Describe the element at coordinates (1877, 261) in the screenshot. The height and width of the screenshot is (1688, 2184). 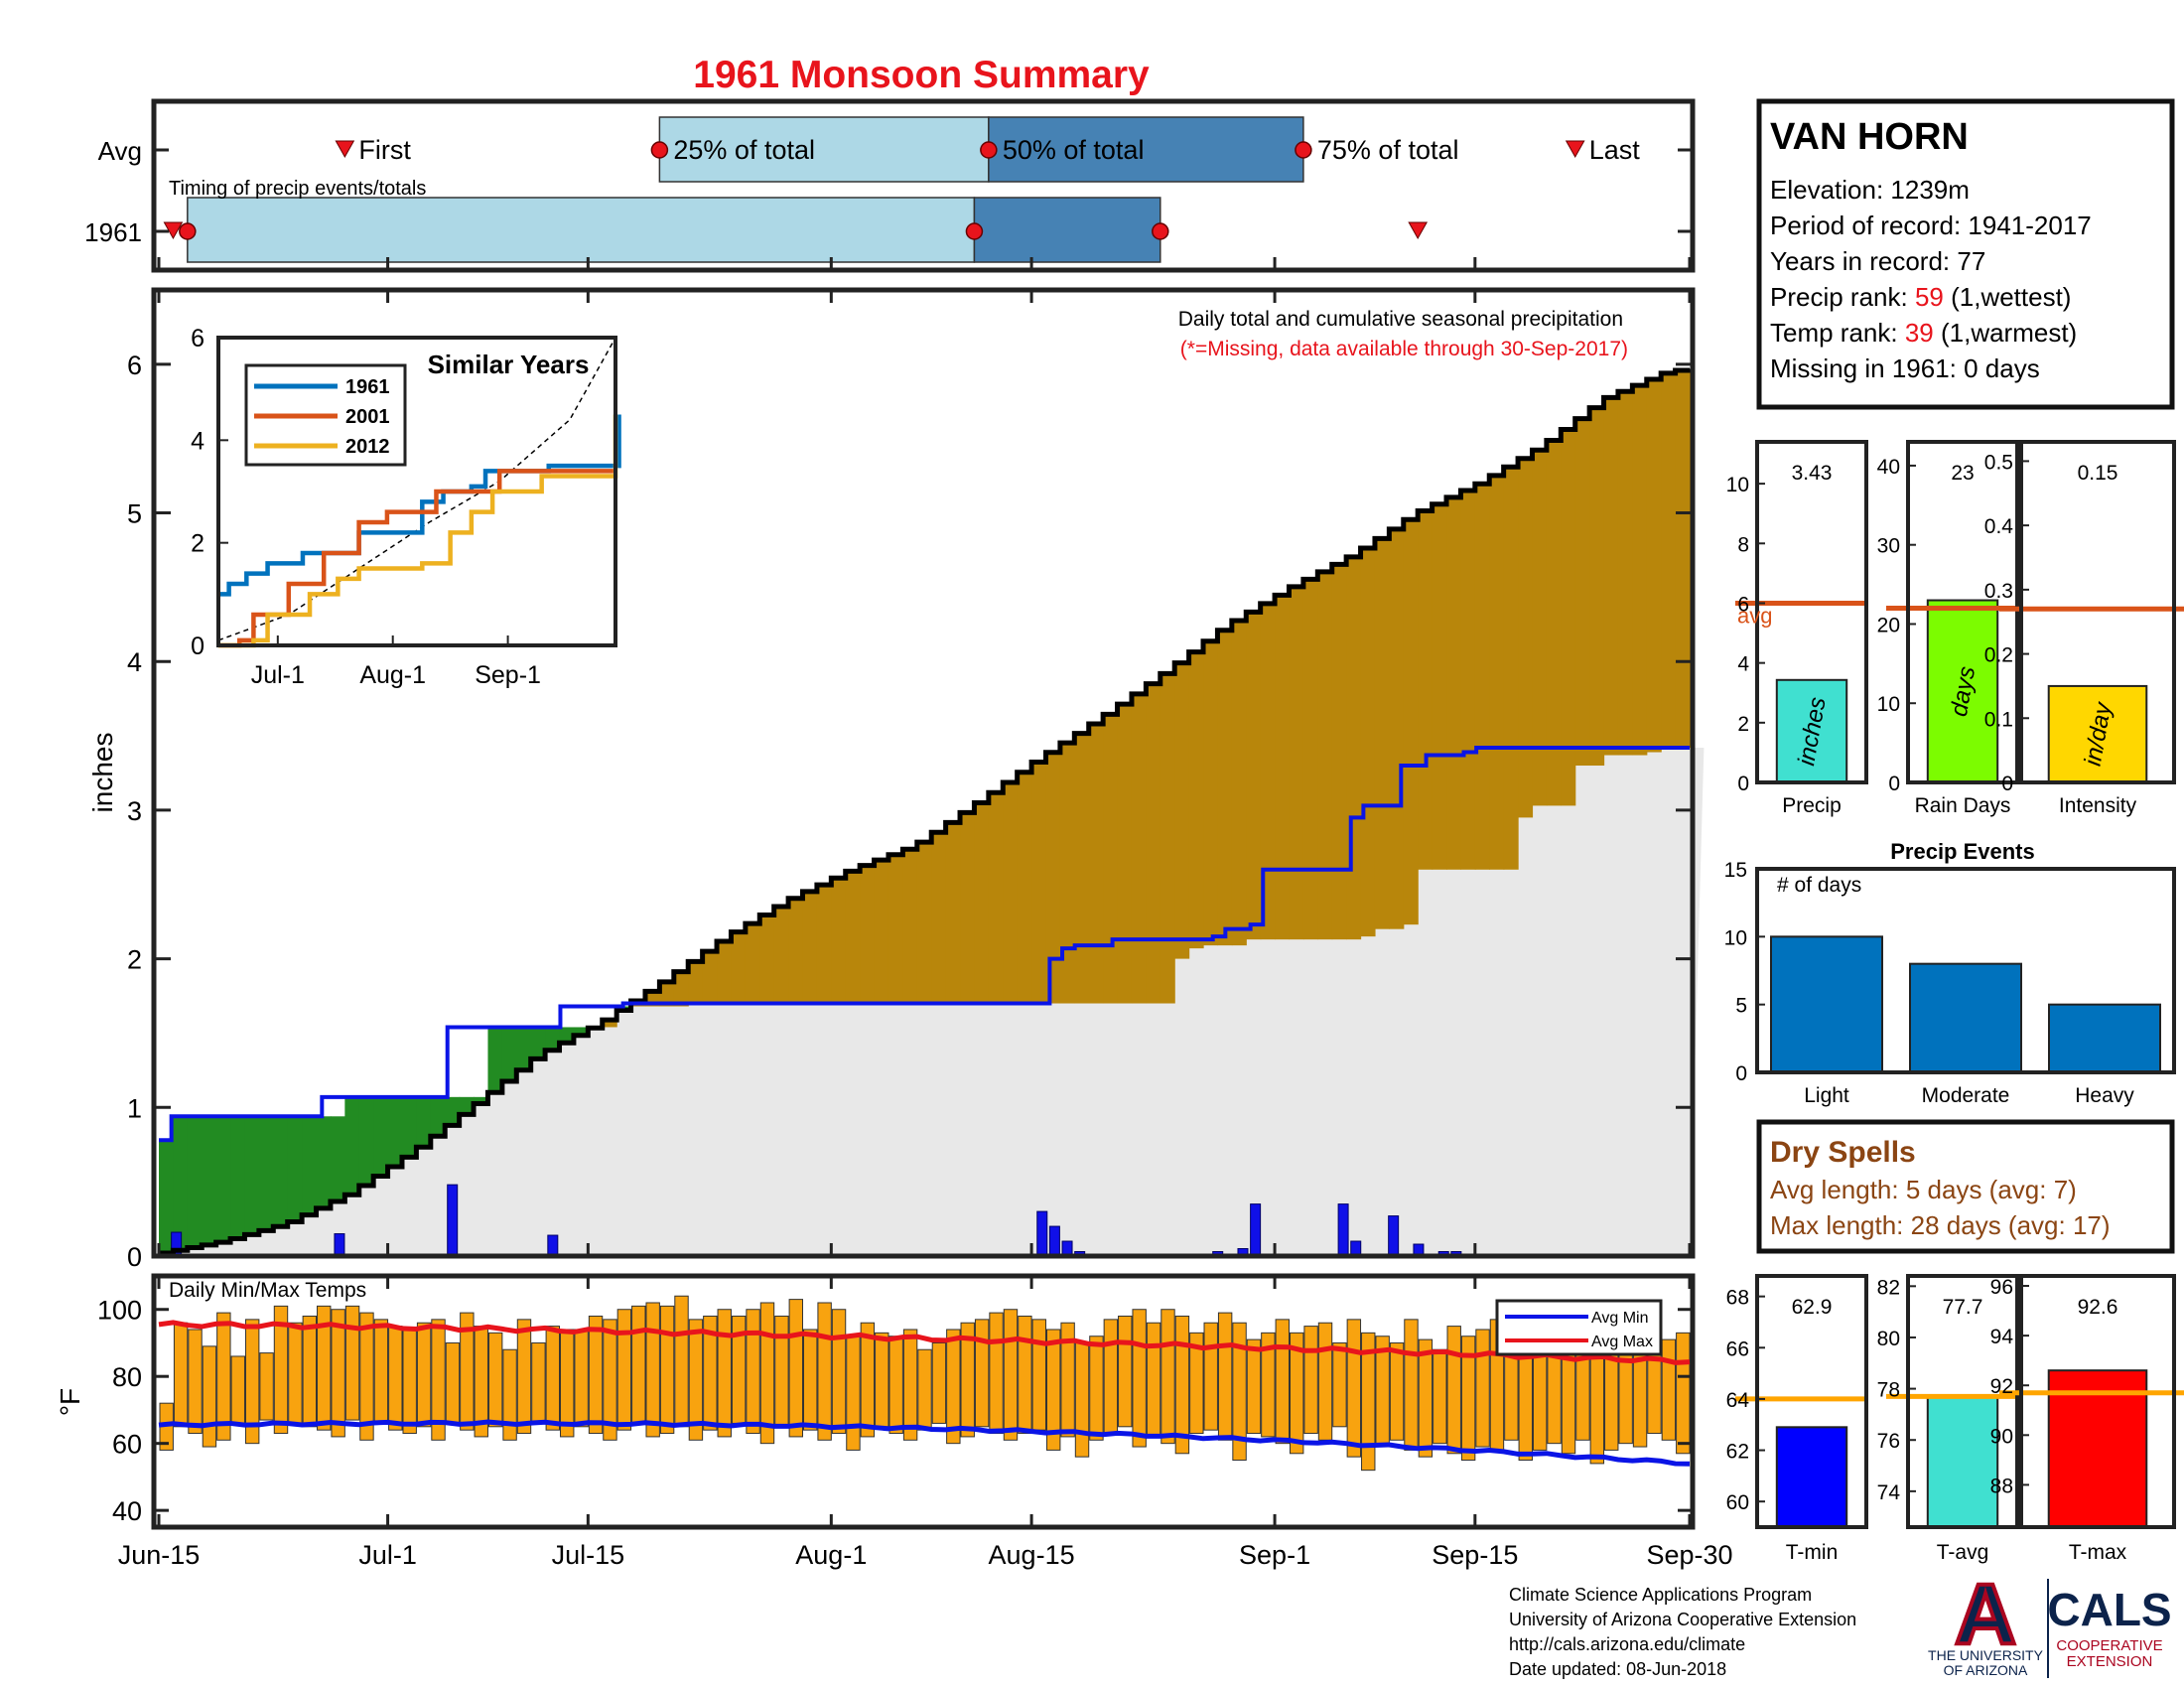
I see `station-years: Years in record: 77` at that location.